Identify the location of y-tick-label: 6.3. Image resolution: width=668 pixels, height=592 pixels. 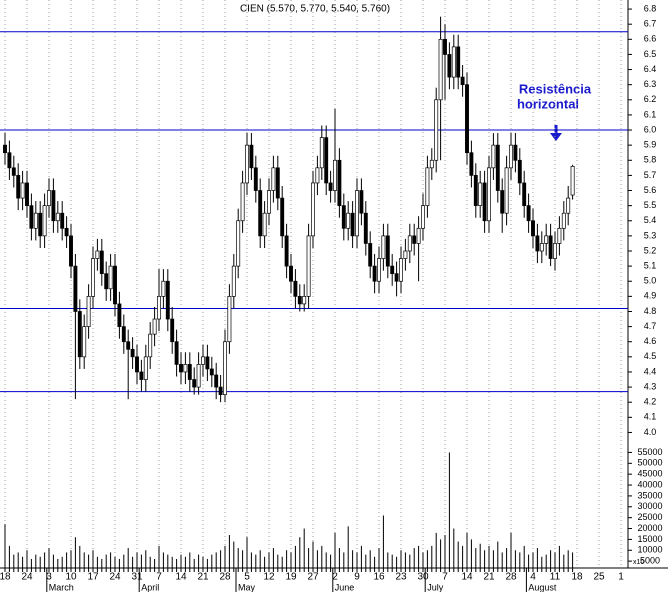
(650, 84).